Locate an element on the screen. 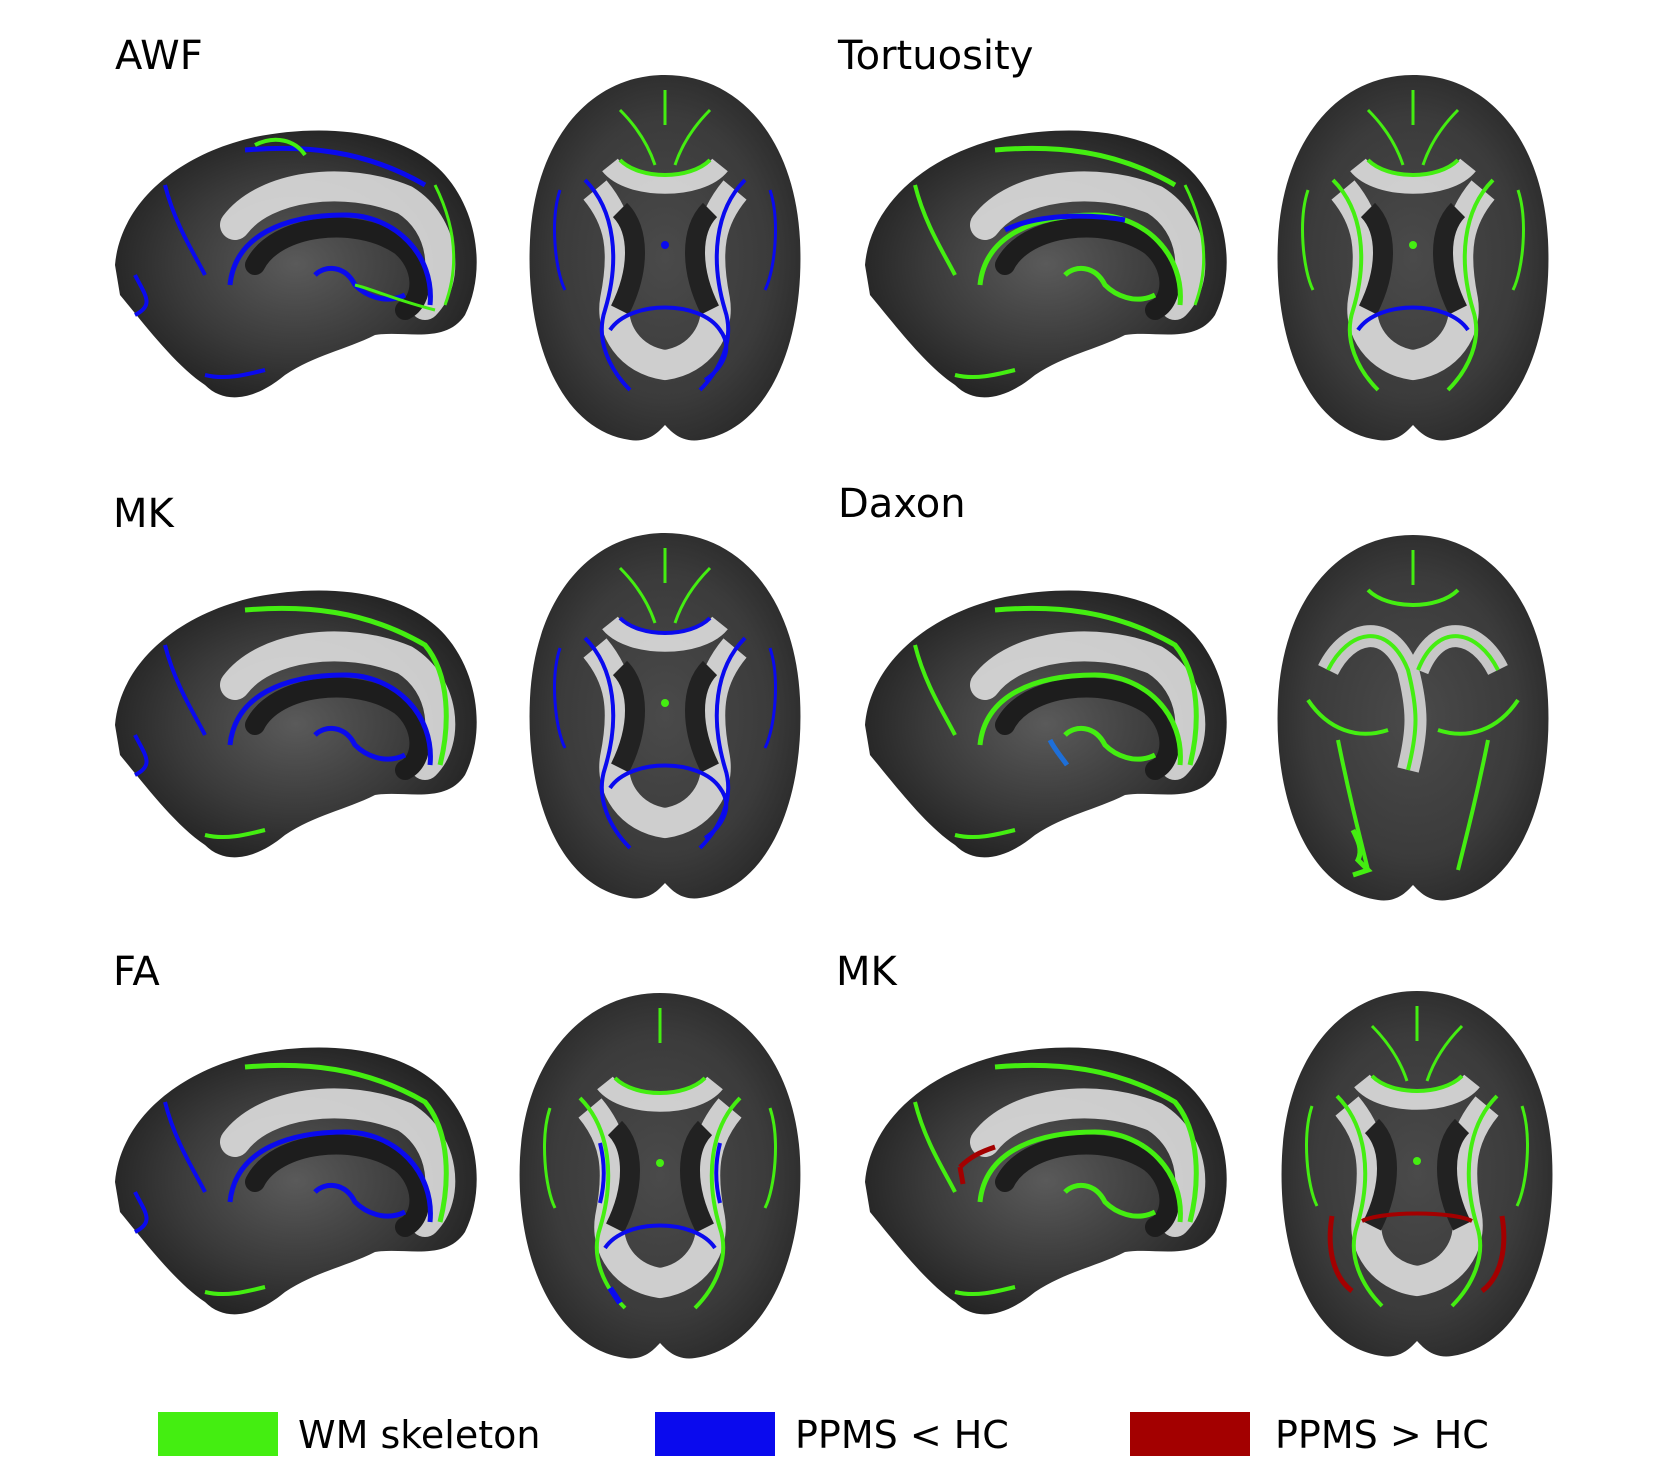 The width and height of the screenshot is (1672, 1480). sagittal-brain-mk-right is located at coordinates (1046, 1181).